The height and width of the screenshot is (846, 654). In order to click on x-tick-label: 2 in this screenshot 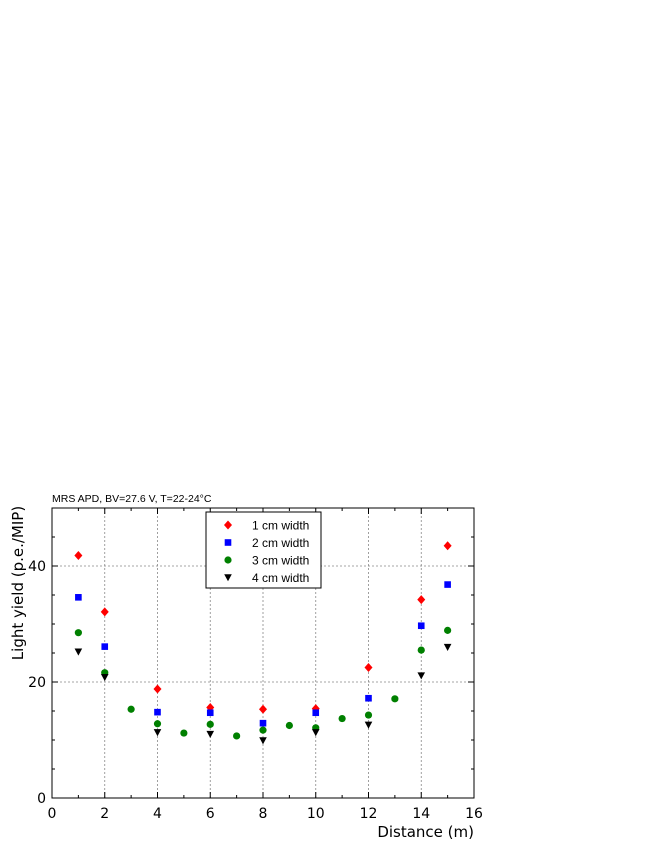, I will do `click(104, 814)`.